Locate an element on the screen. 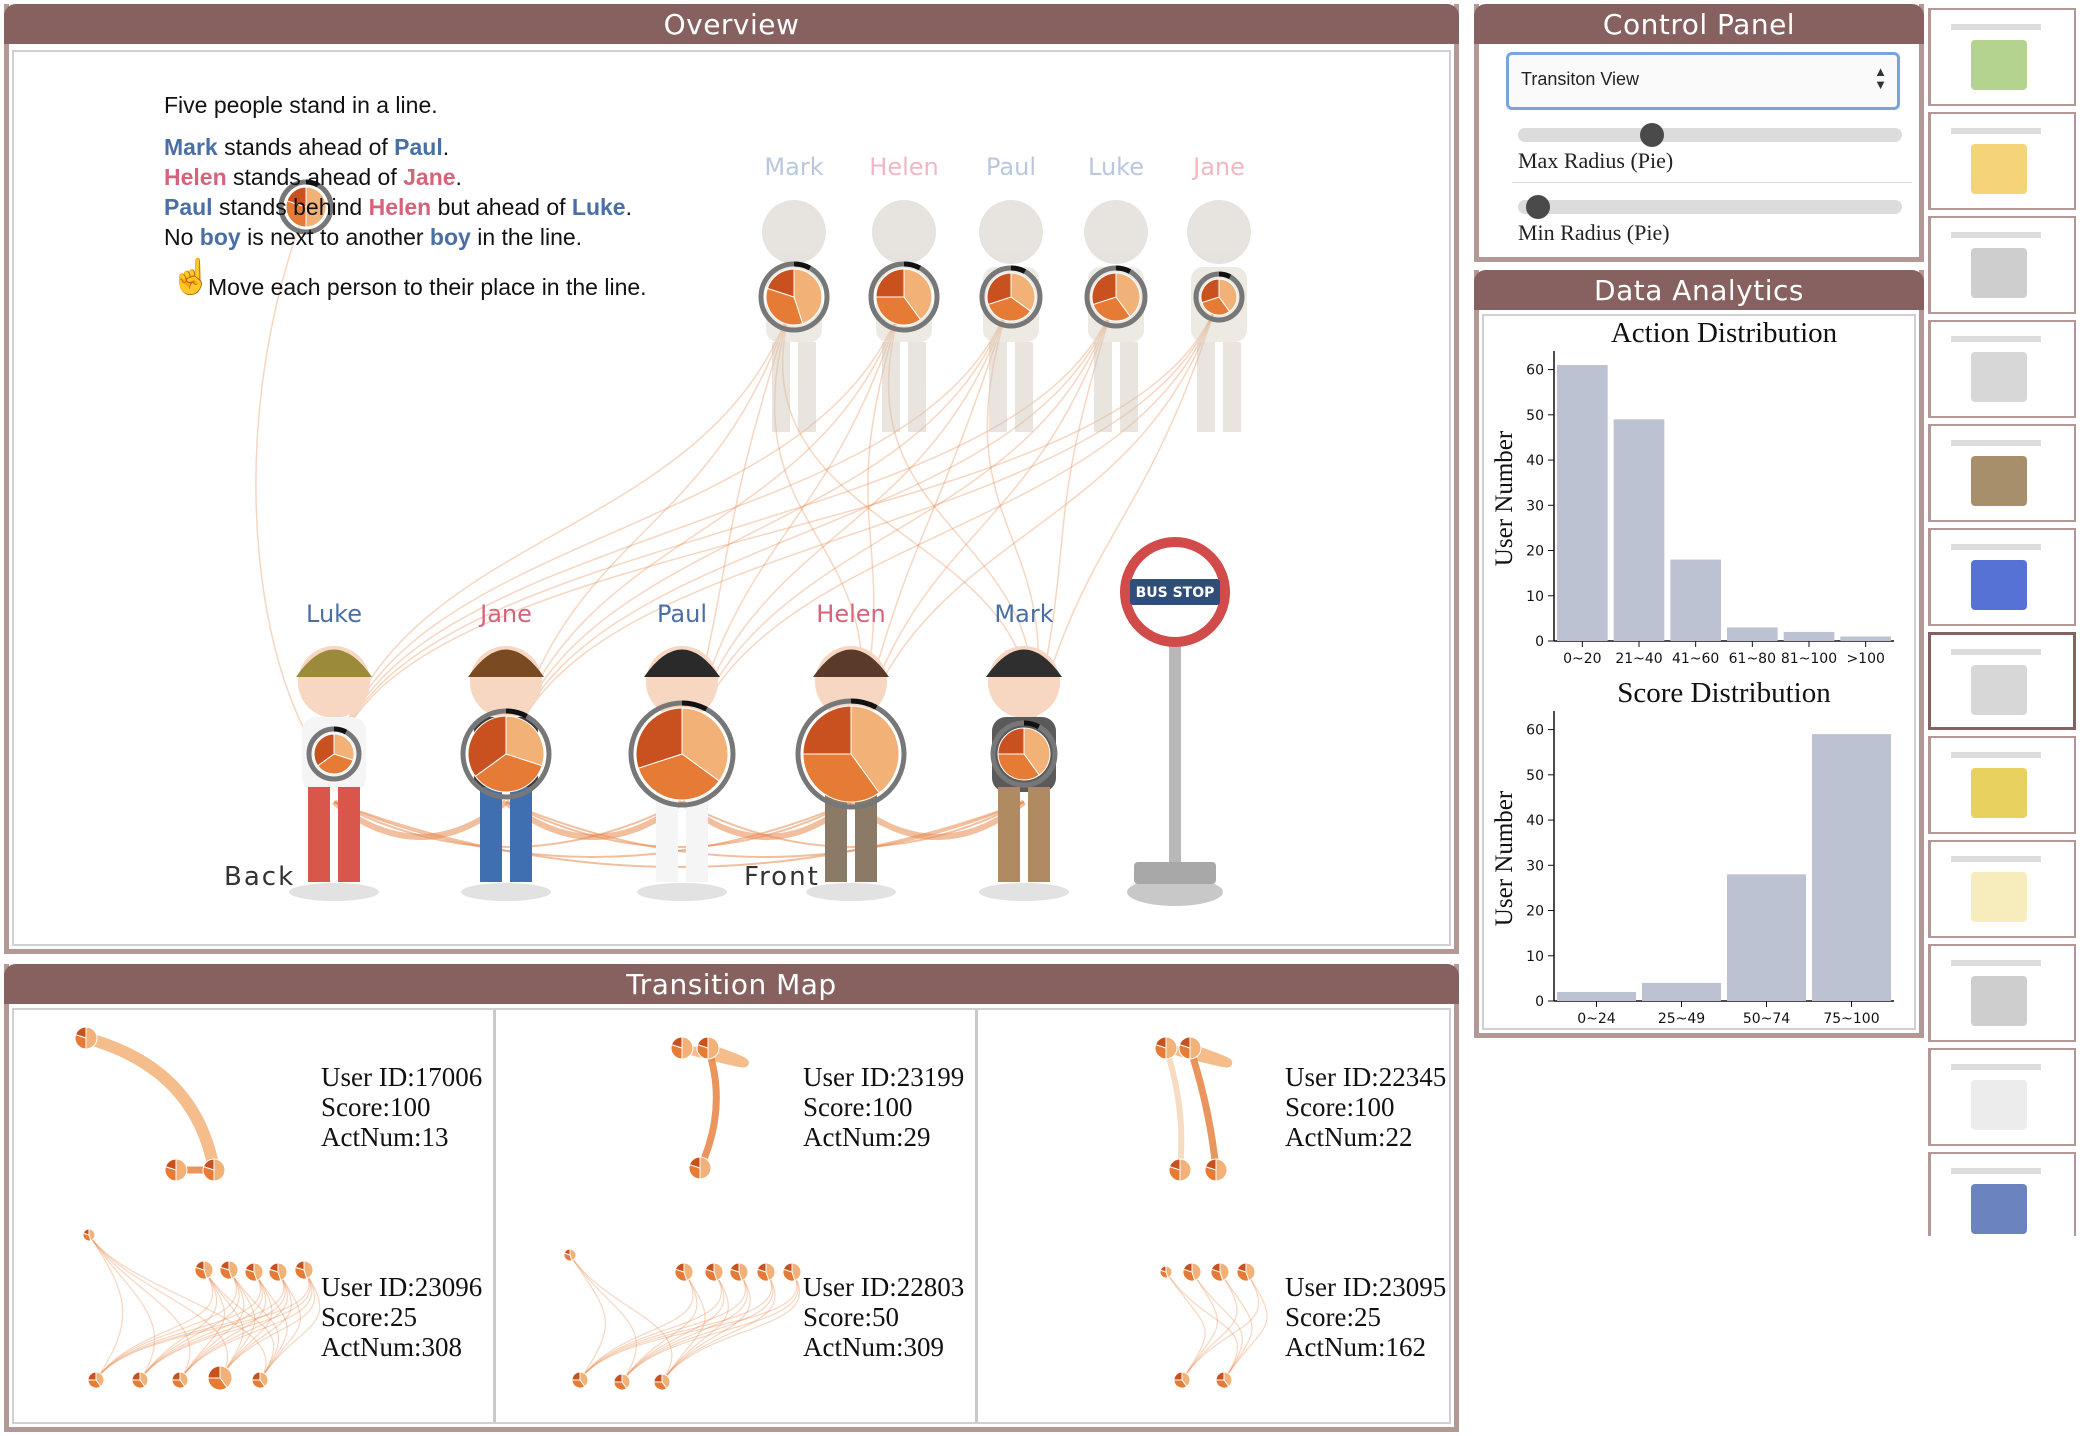 Image resolution: width=2084 pixels, height=1436 pixels. y-tick-label: 60 is located at coordinates (1535, 731).